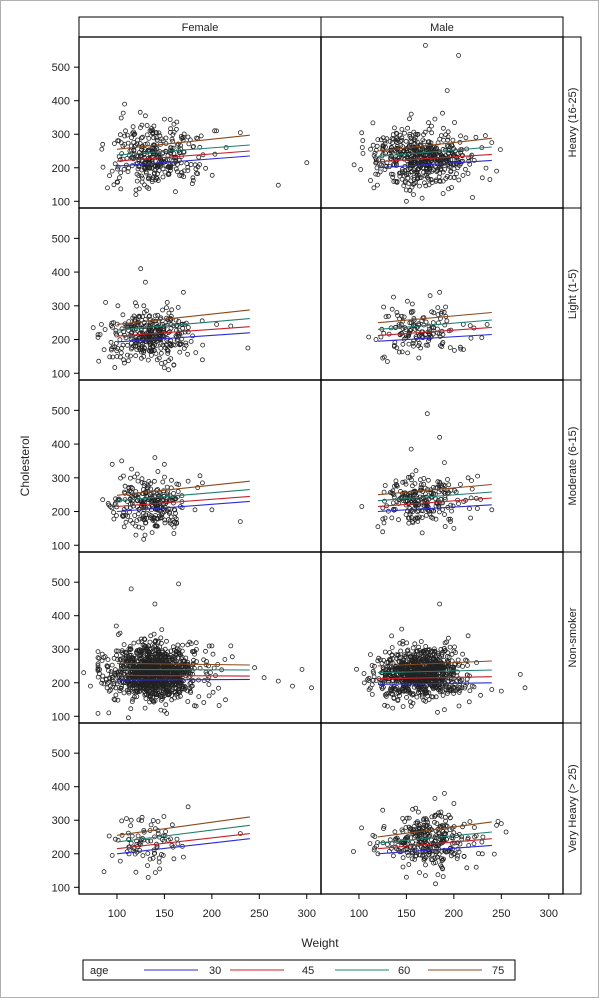 This screenshot has width=599, height=998. I want to click on y-tick-label: 400, so click(61, 617).